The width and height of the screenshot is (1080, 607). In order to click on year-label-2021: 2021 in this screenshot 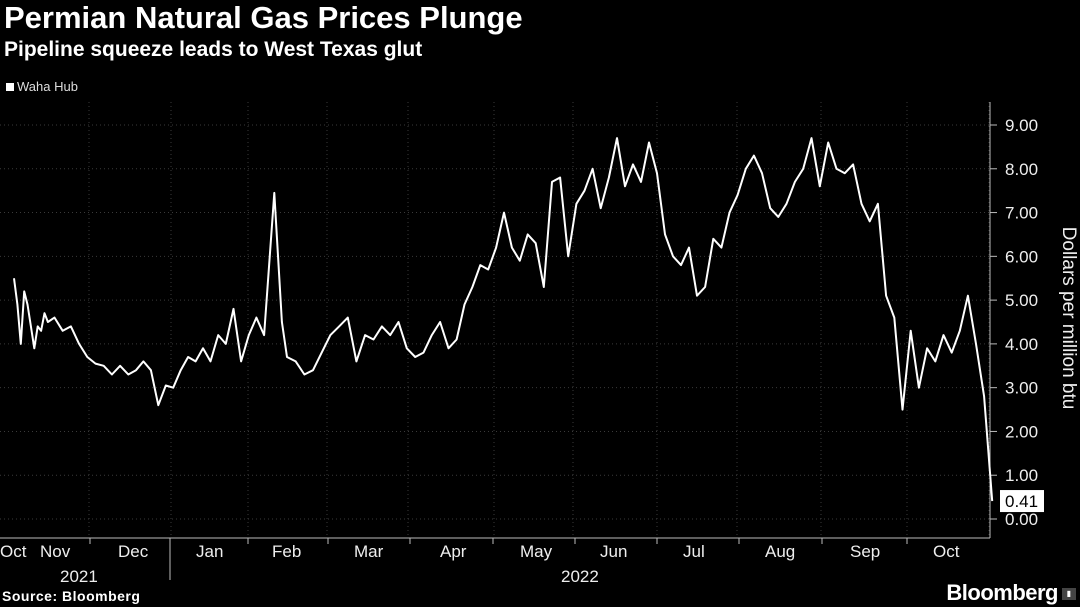, I will do `click(79, 576)`.